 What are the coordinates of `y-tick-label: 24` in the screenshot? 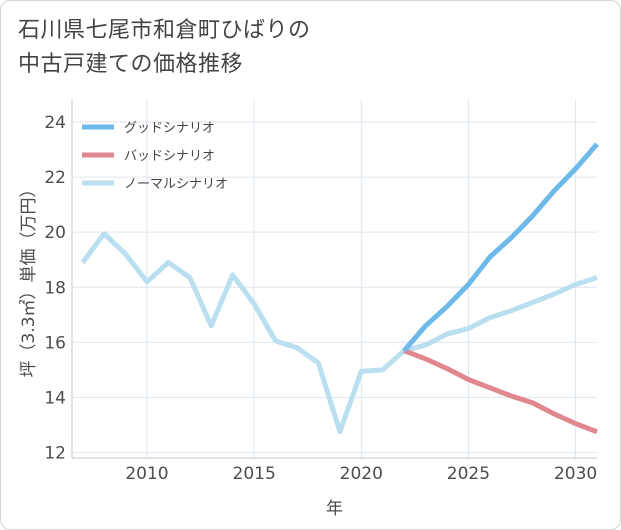 It's located at (55, 123).